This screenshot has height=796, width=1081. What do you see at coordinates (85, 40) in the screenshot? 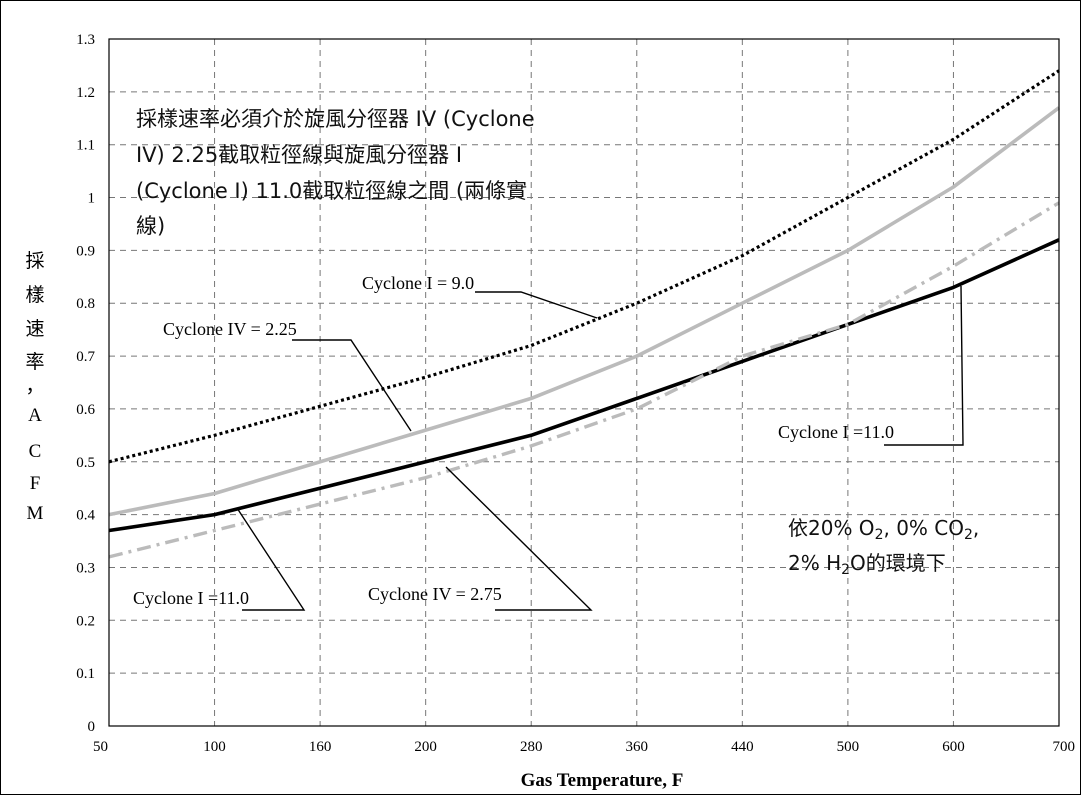
I see `y-tick-label: 1.3` at bounding box center [85, 40].